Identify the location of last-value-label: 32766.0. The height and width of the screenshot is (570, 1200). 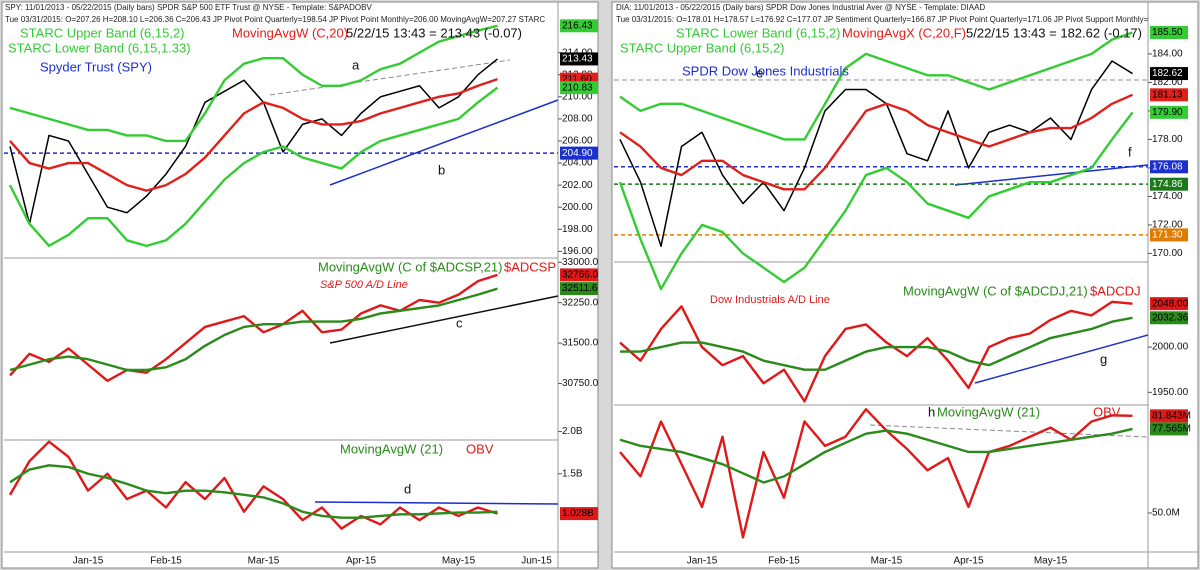
(580, 275).